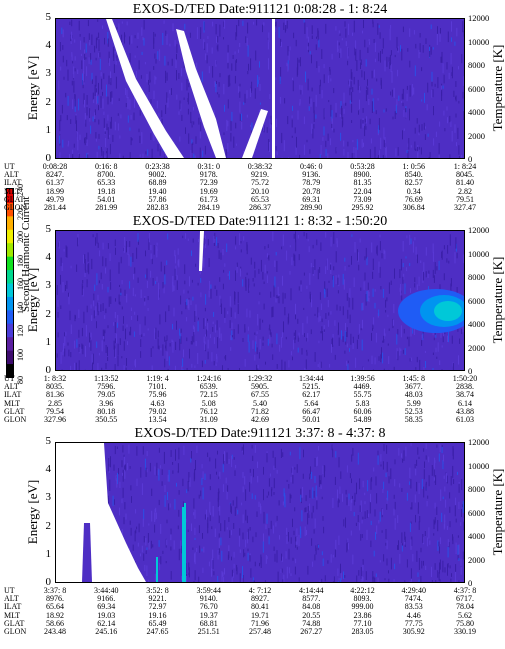 Image resolution: width=505 pixels, height=649 pixels. I want to click on orbit-cell: 0:08:28, so click(55, 166).